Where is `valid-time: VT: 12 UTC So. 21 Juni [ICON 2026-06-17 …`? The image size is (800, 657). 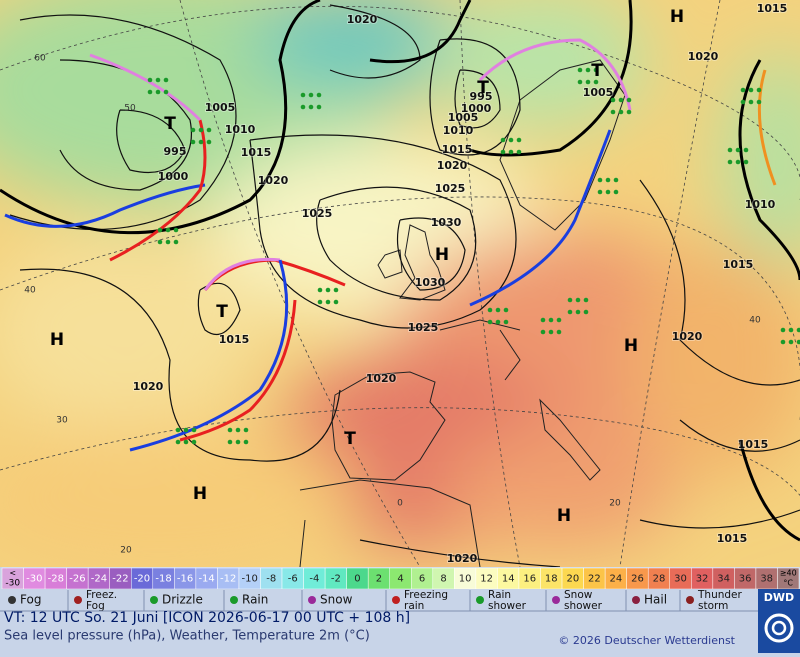
valid-time: VT: 12 UTC So. 21 Juni [ICON 2026-06-17 … is located at coordinates (207, 618).